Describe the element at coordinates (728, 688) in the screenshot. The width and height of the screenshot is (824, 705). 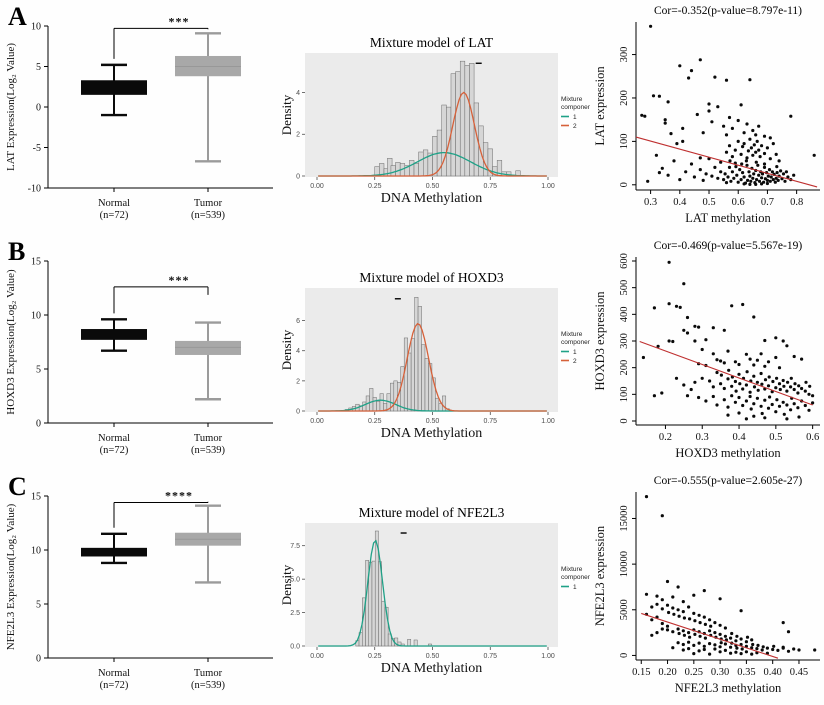
I see `x-axis-title: NFE2L3 methylation` at that location.